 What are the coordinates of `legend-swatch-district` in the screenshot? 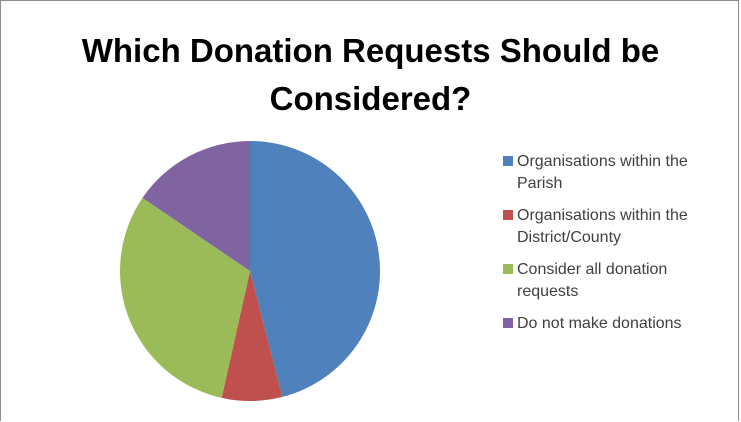 It's located at (508, 215).